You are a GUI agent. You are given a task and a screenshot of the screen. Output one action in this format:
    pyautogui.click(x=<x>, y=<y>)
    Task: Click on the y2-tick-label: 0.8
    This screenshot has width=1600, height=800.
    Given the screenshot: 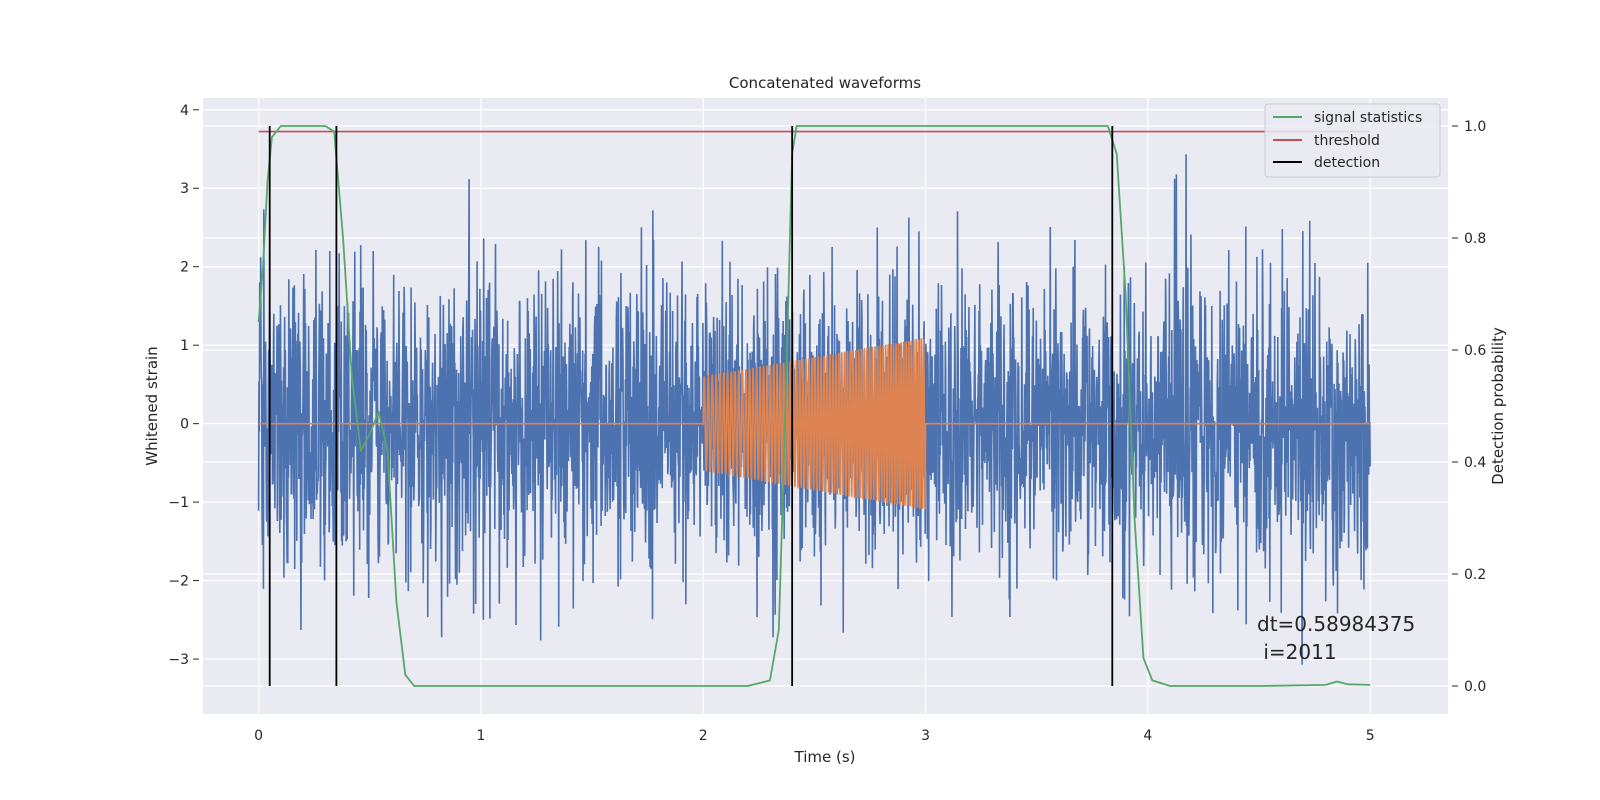 What is the action you would take?
    pyautogui.click(x=1475, y=239)
    